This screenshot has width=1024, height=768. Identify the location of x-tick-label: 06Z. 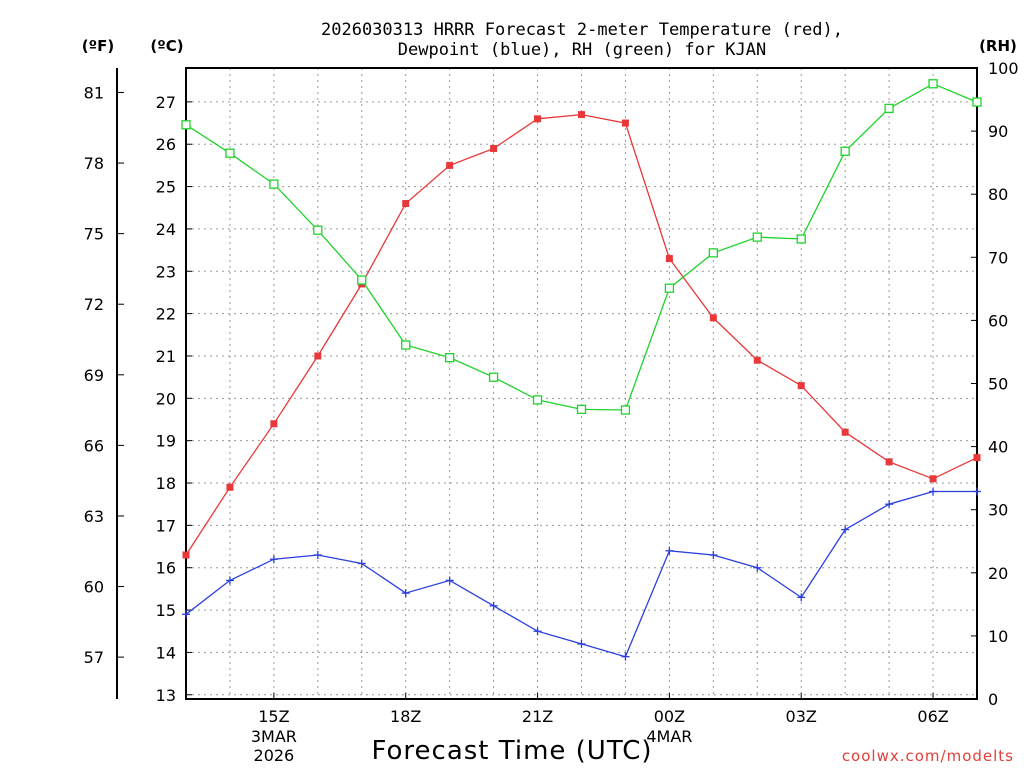
(932, 716).